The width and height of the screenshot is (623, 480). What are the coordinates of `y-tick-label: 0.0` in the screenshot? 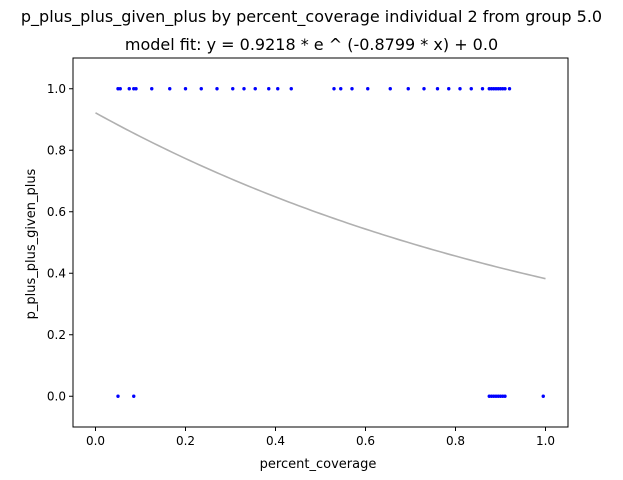 It's located at (56, 396).